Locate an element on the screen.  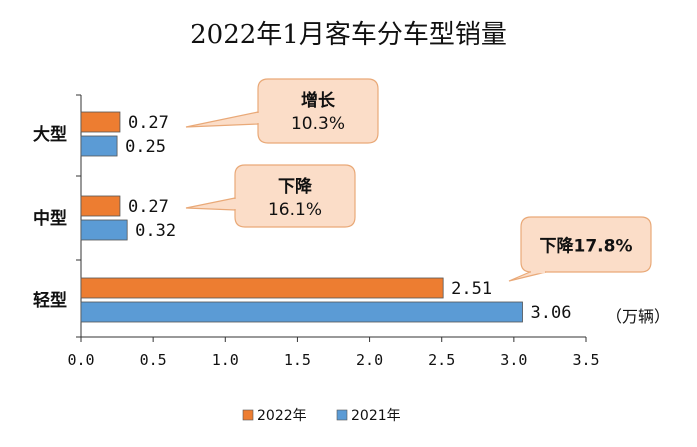
callout-text: 增长 is located at coordinates (318, 100).